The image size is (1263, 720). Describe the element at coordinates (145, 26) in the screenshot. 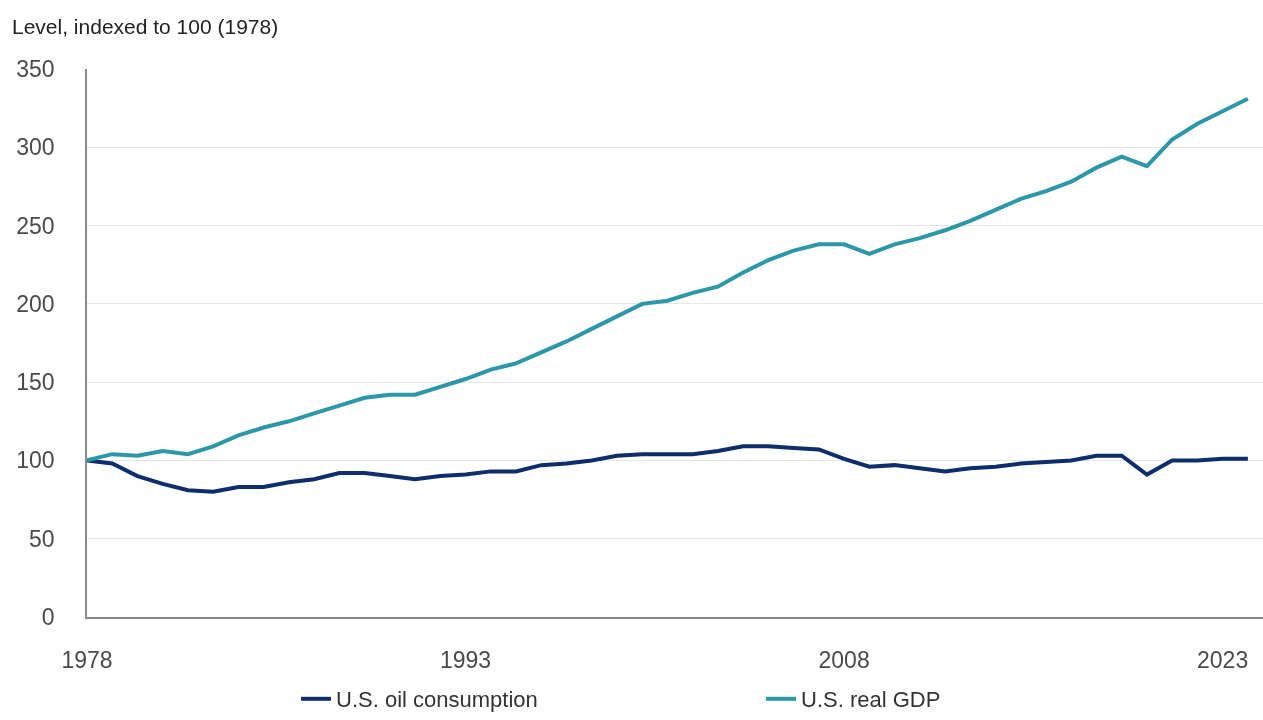

I see `y-axis-title: Level, indexed to 100 (1978)` at that location.